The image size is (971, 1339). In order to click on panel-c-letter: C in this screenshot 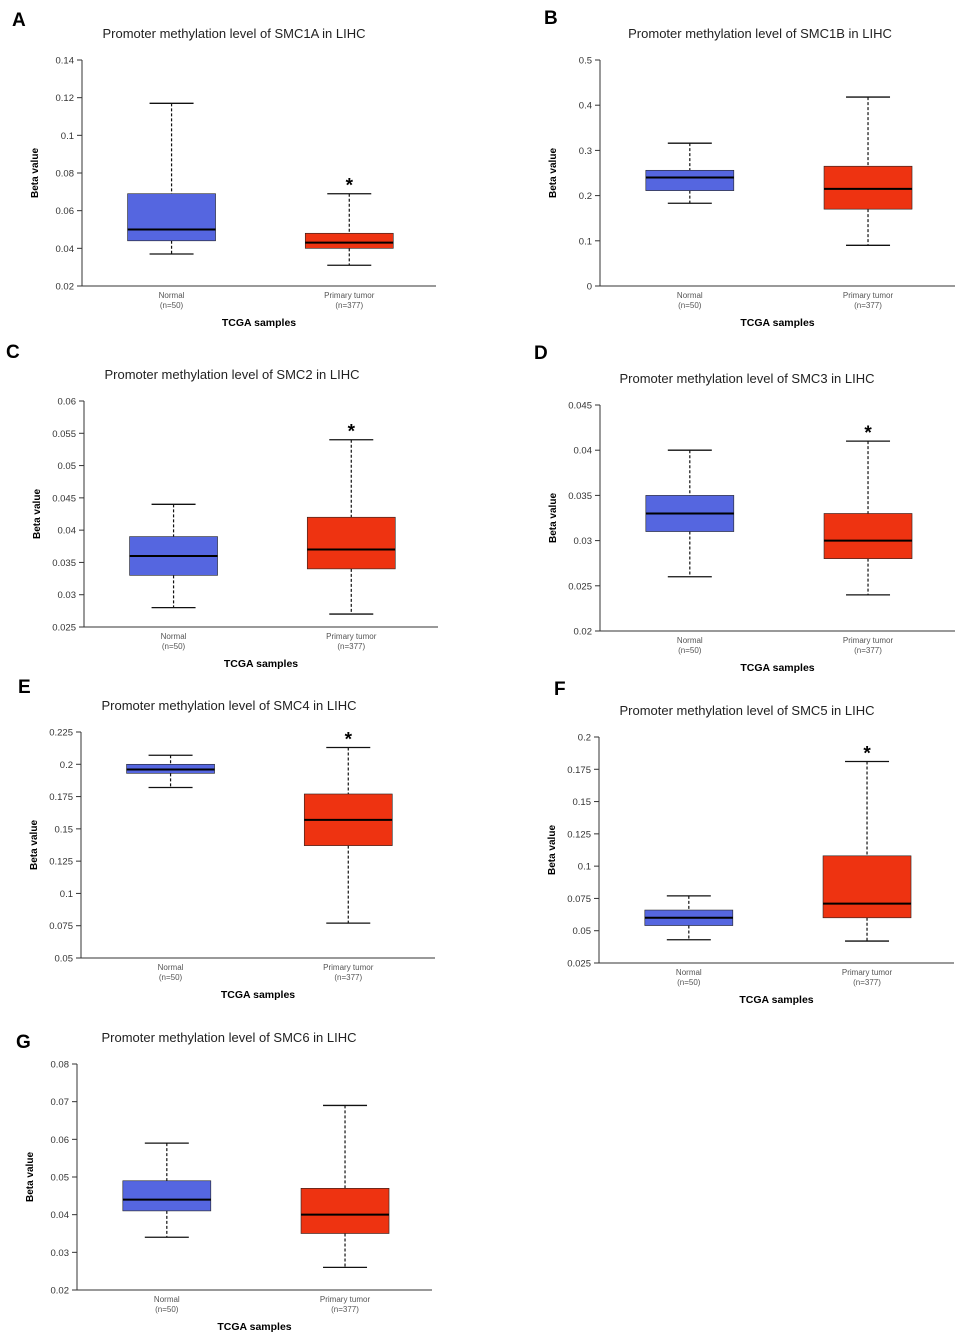, I will do `click(13, 352)`.